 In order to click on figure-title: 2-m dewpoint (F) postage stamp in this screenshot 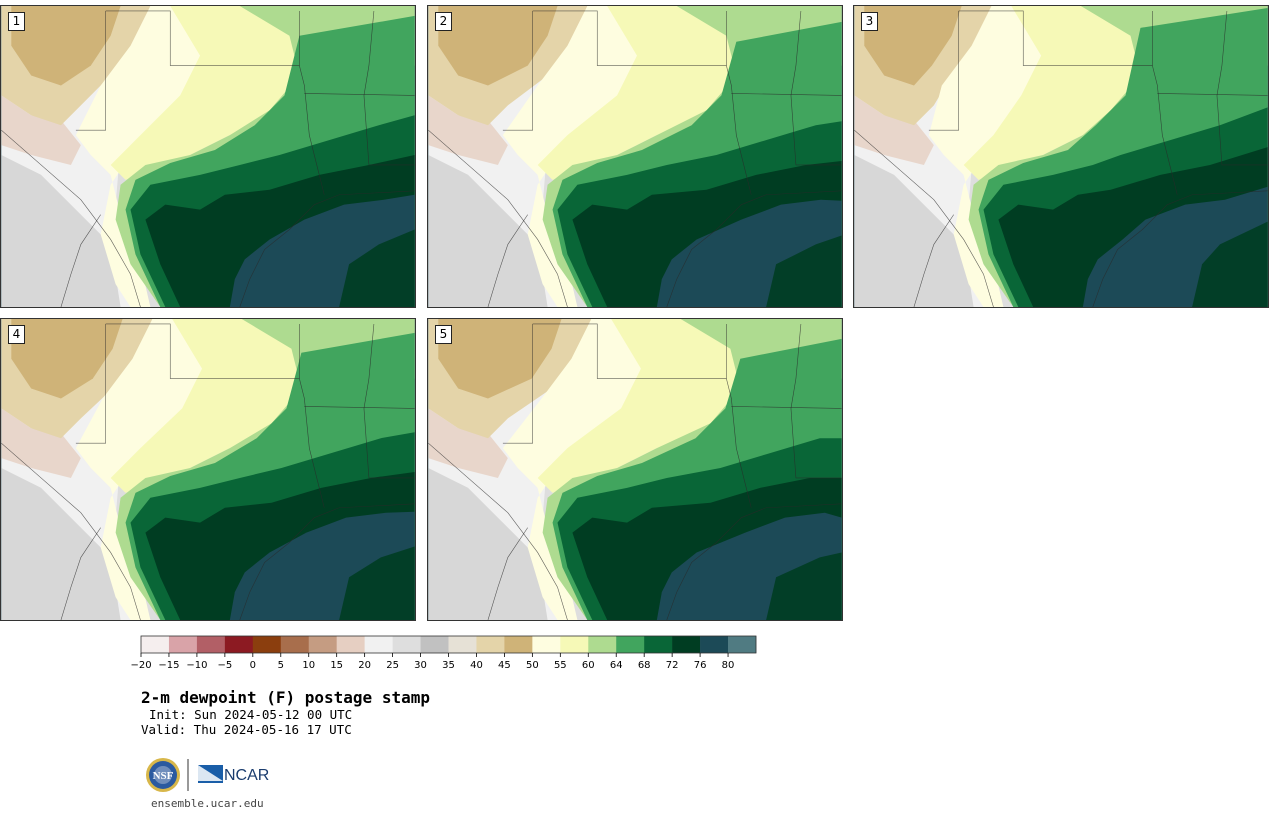, I will do `click(285, 697)`.